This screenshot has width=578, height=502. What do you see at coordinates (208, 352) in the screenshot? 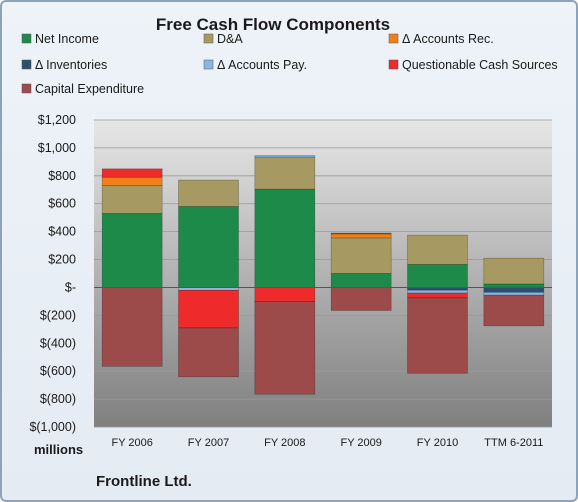
I see `bar-capital-expenditure-fy-2007` at bounding box center [208, 352].